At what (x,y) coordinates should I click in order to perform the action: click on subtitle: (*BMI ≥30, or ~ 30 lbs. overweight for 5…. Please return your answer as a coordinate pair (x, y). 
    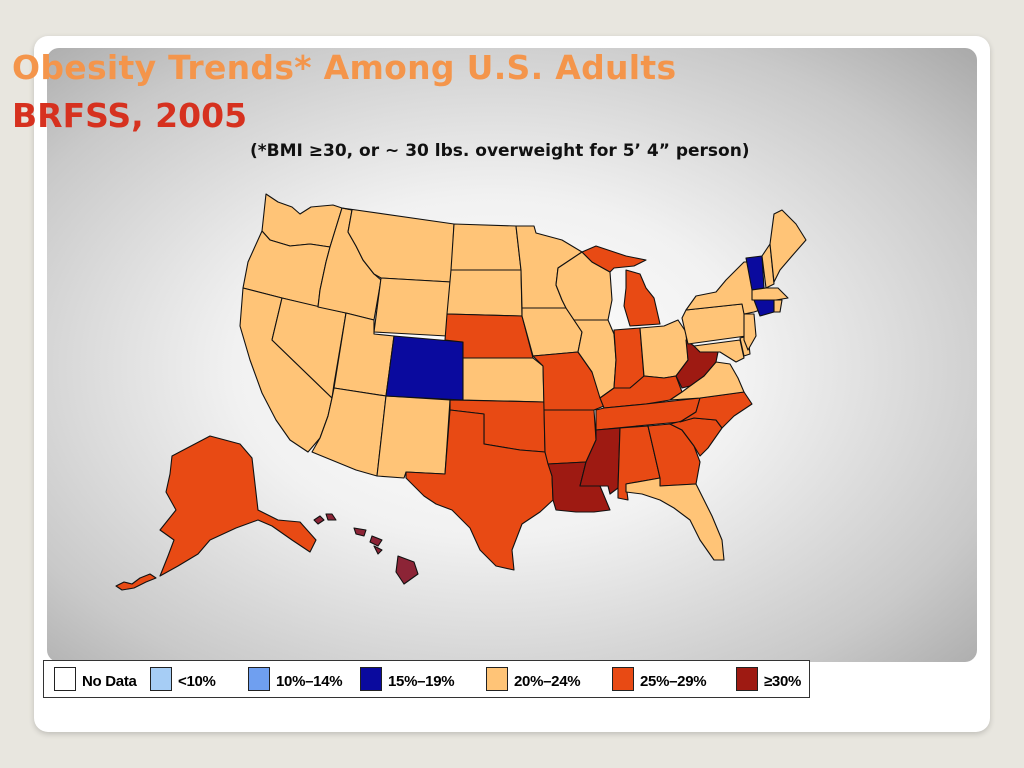
    Looking at the image, I should click on (500, 151).